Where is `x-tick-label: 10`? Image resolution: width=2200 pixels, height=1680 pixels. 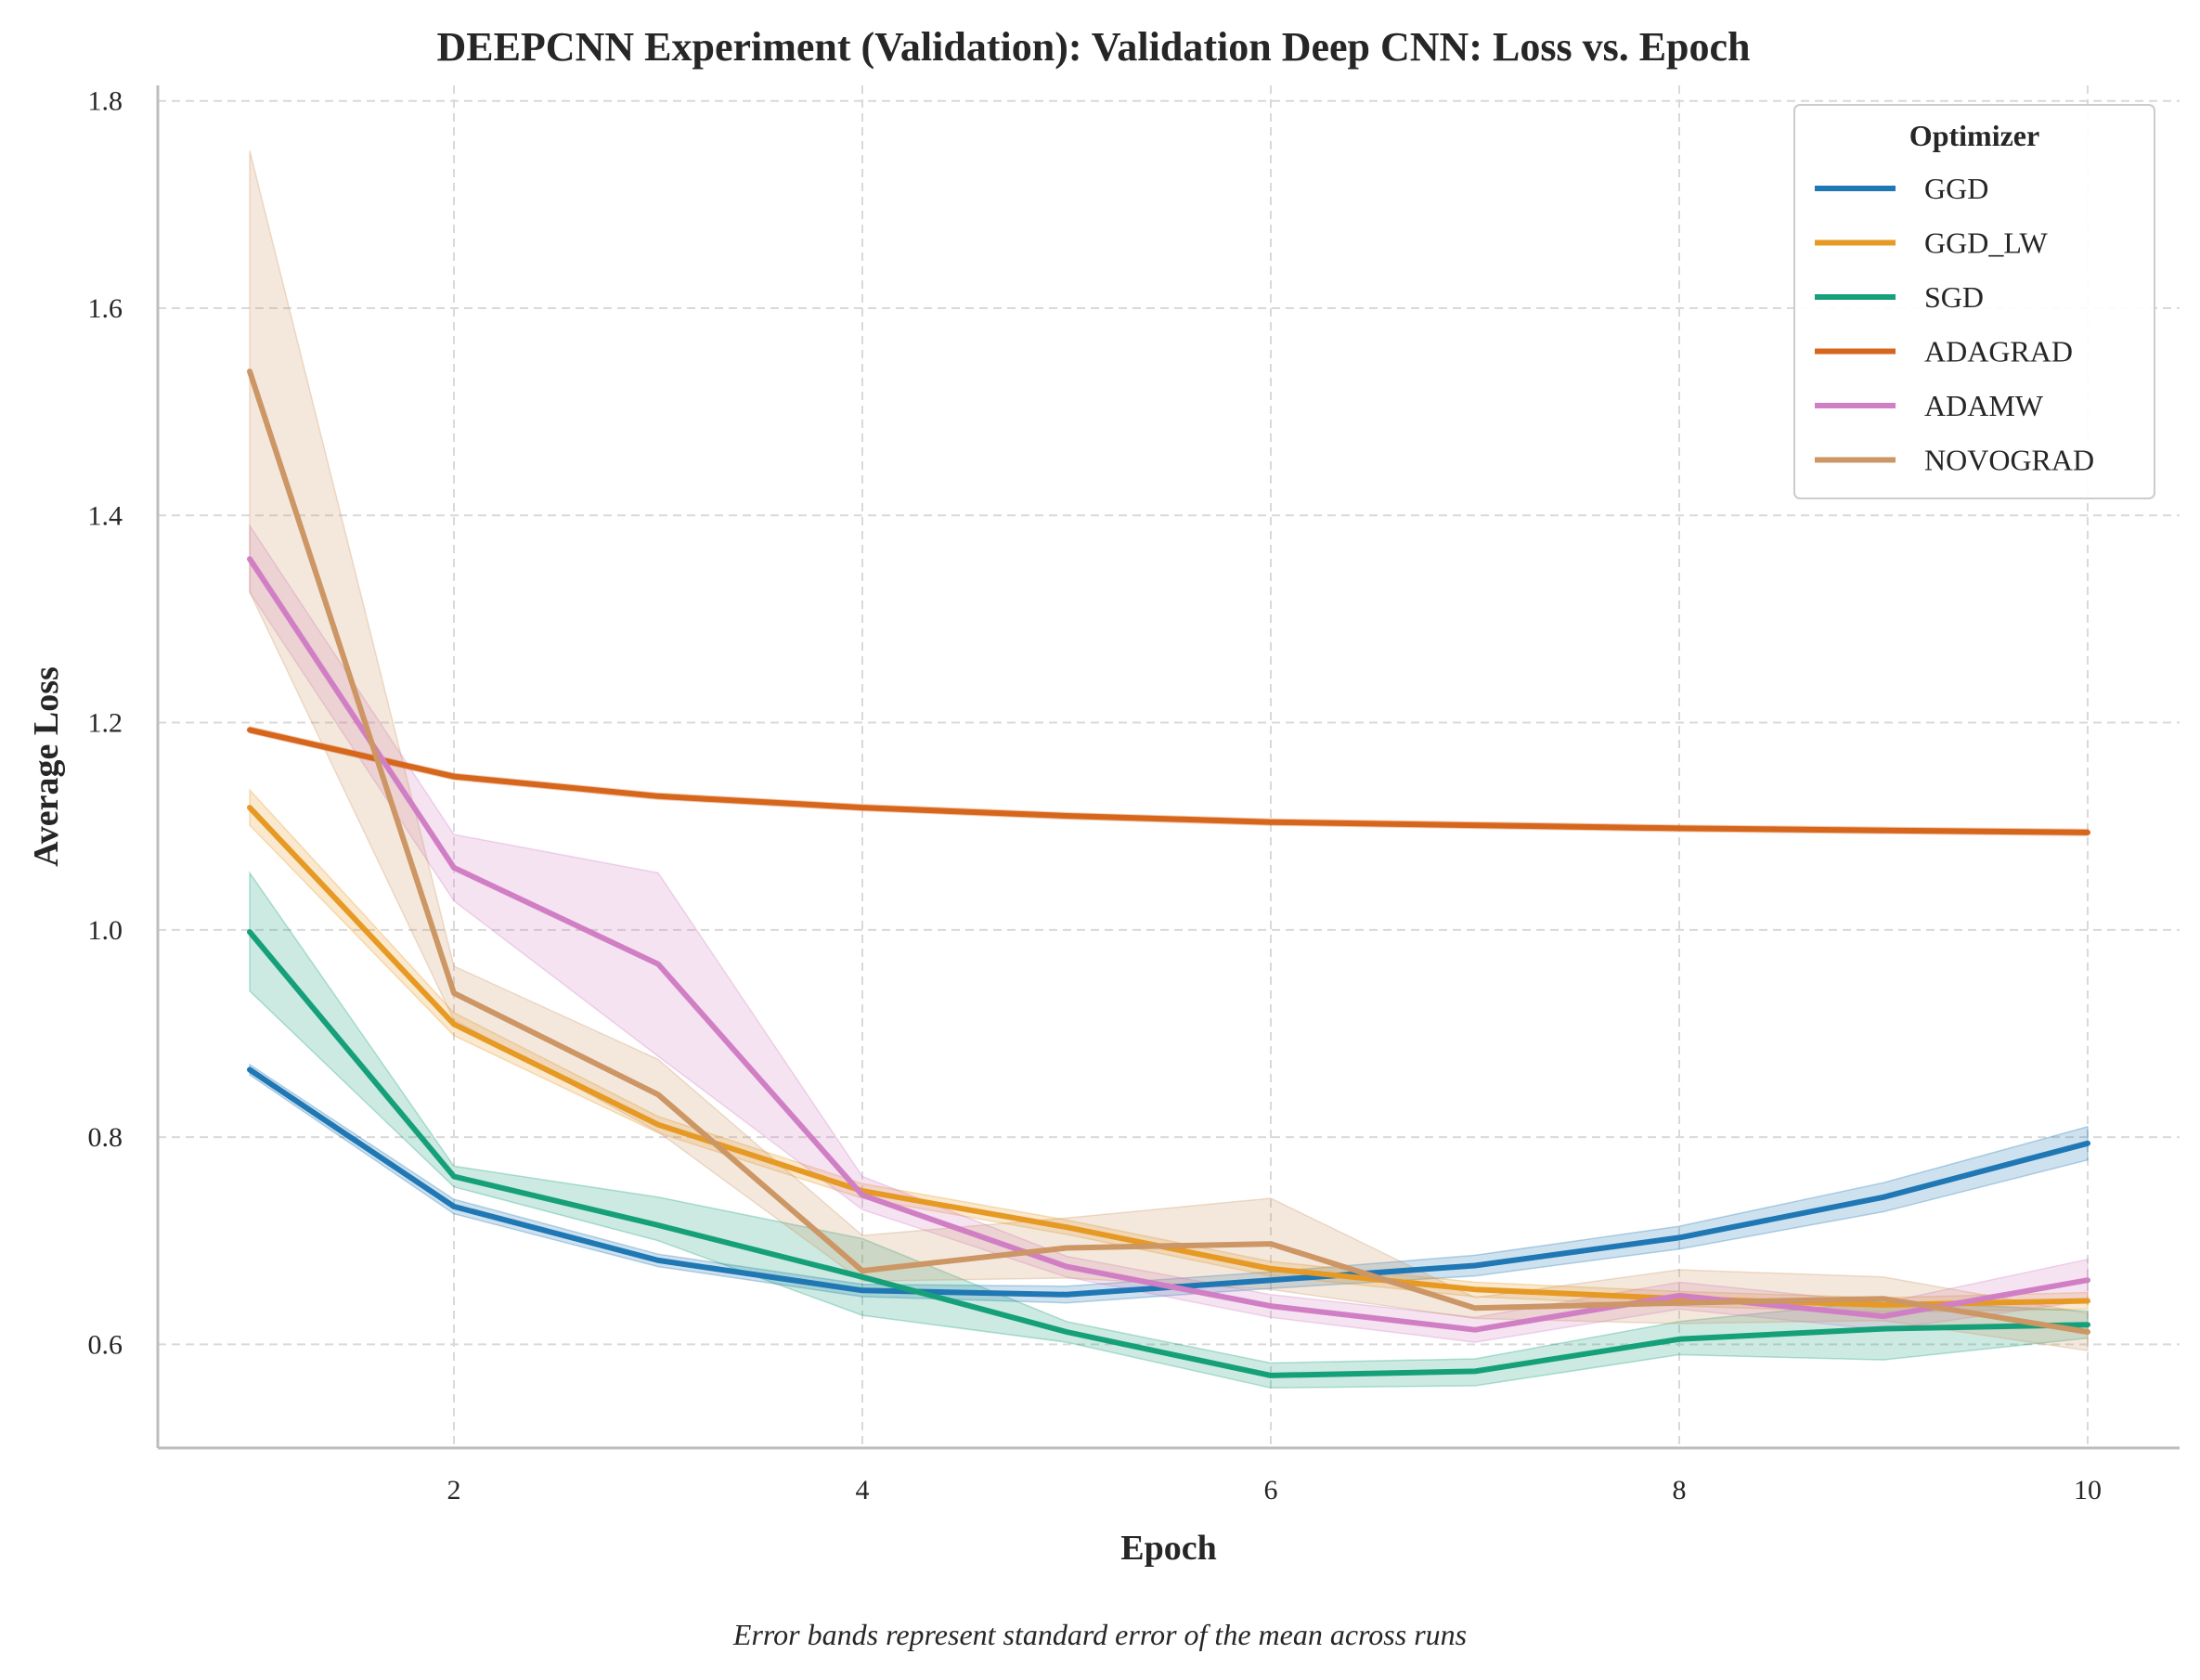
x-tick-label: 10 is located at coordinates (2088, 1490).